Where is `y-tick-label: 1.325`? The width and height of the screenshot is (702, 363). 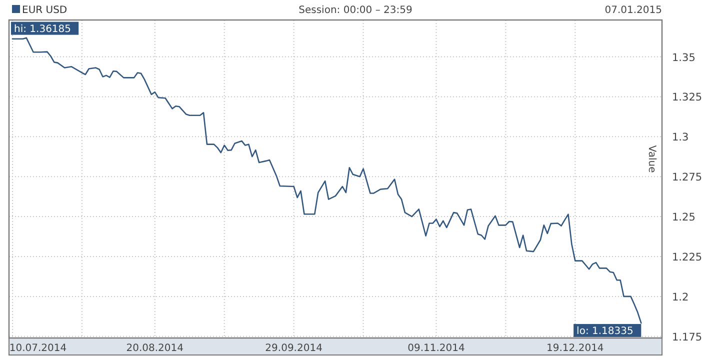
y-tick-label: 1.325 is located at coordinates (687, 98).